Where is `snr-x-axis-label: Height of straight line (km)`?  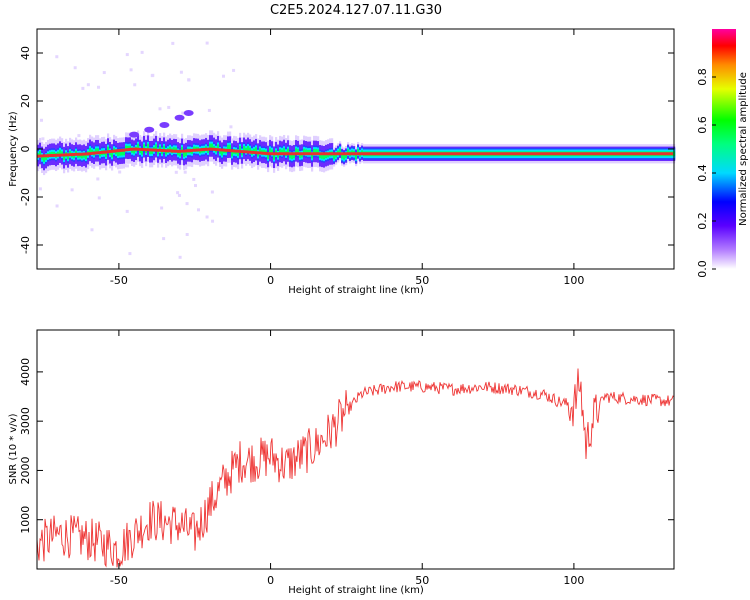
snr-x-axis-label: Height of straight line (km) is located at coordinates (356, 590).